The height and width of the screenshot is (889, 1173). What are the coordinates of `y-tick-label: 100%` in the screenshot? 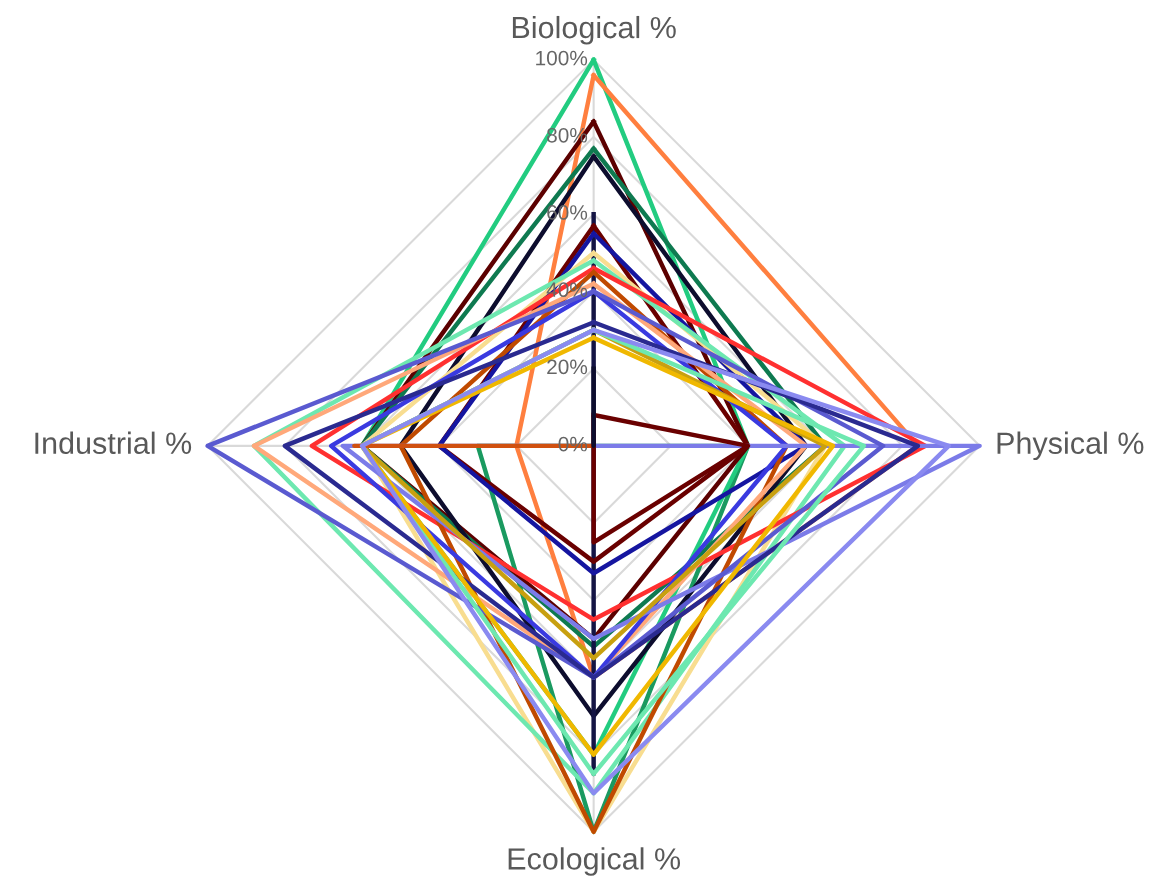 It's located at (562, 58).